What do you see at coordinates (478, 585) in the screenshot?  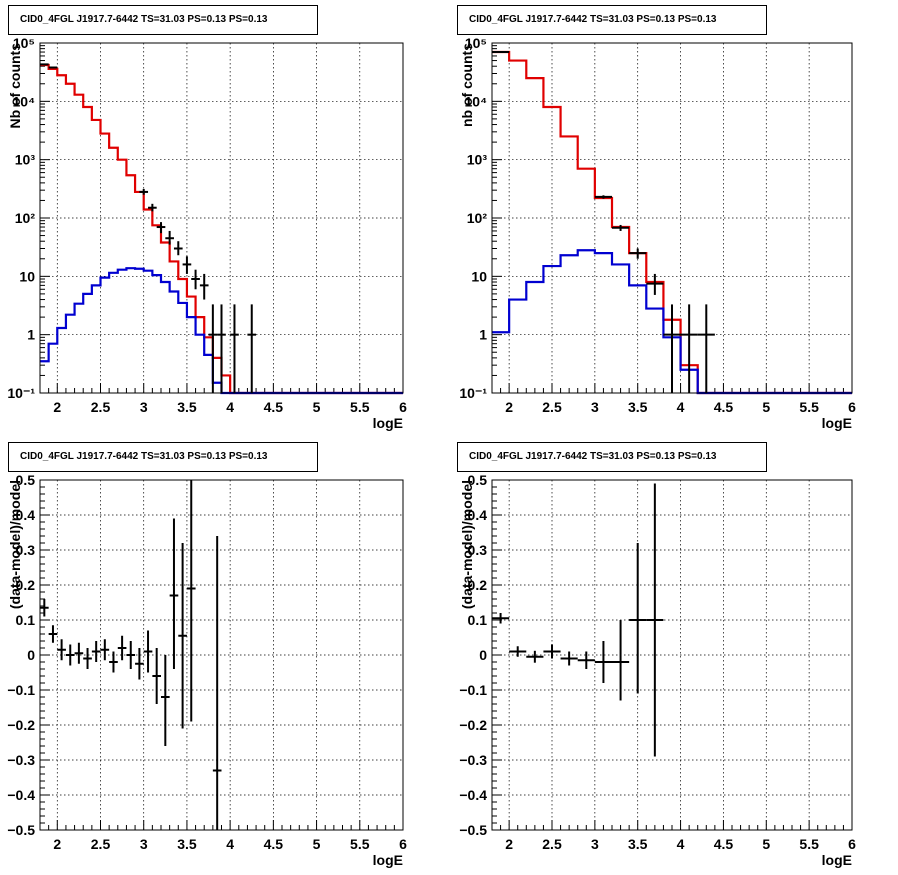 I see `y-tick-label: 0.2` at bounding box center [478, 585].